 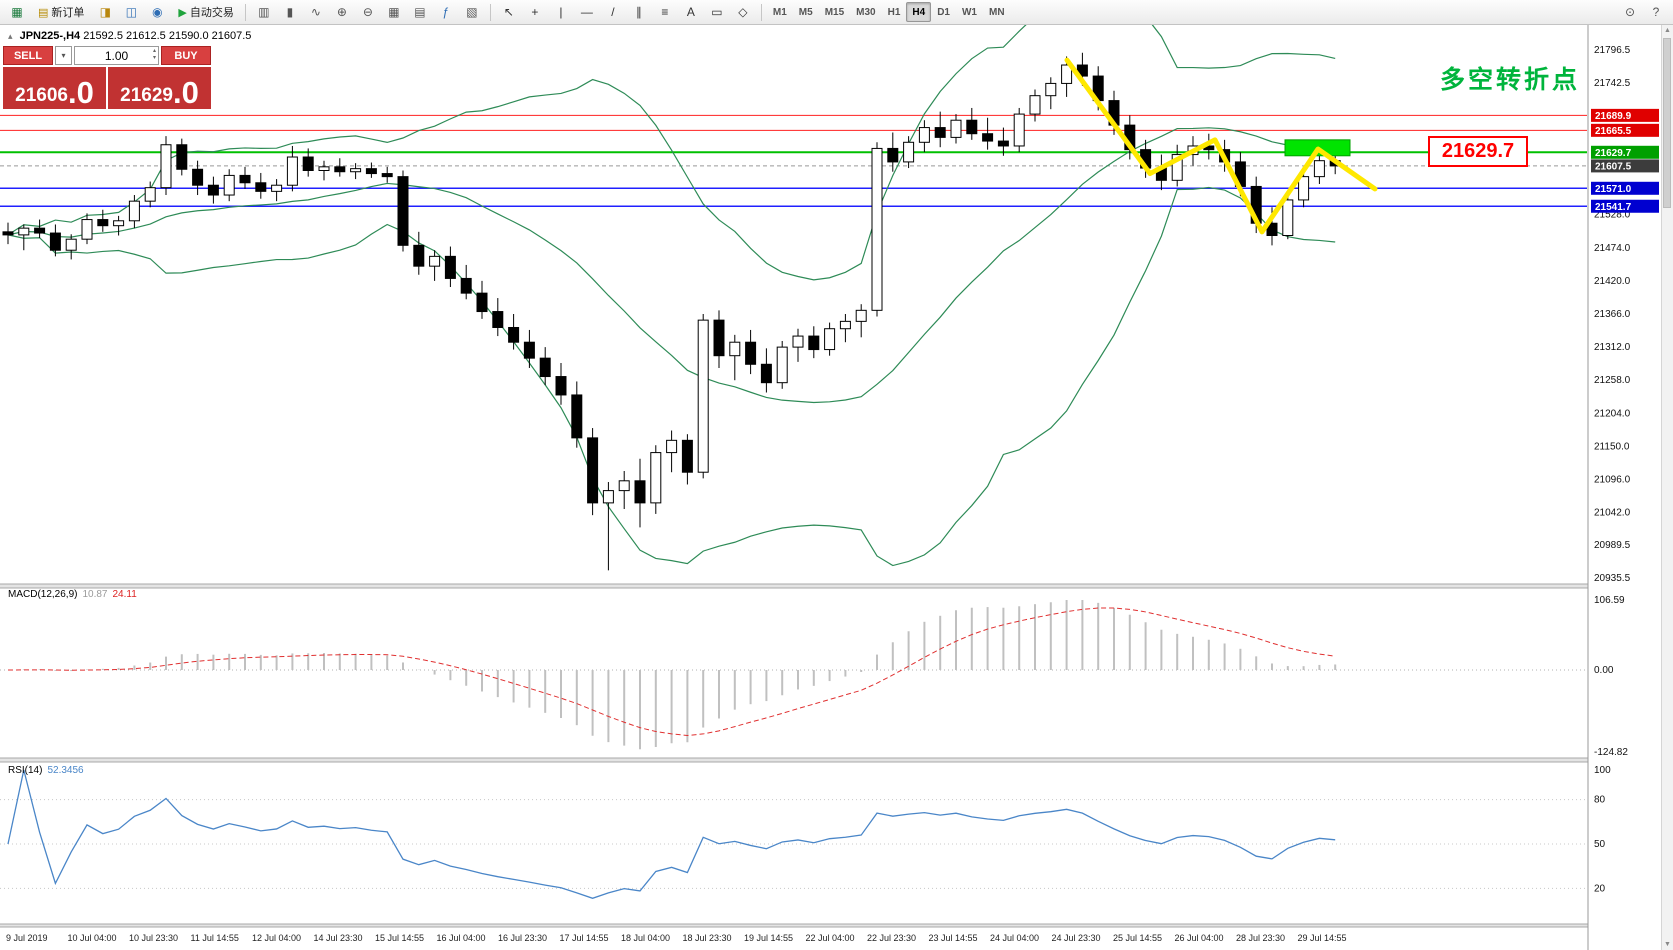 I want to click on autotrading-button: ▶ 自动交易, so click(x=205, y=12).